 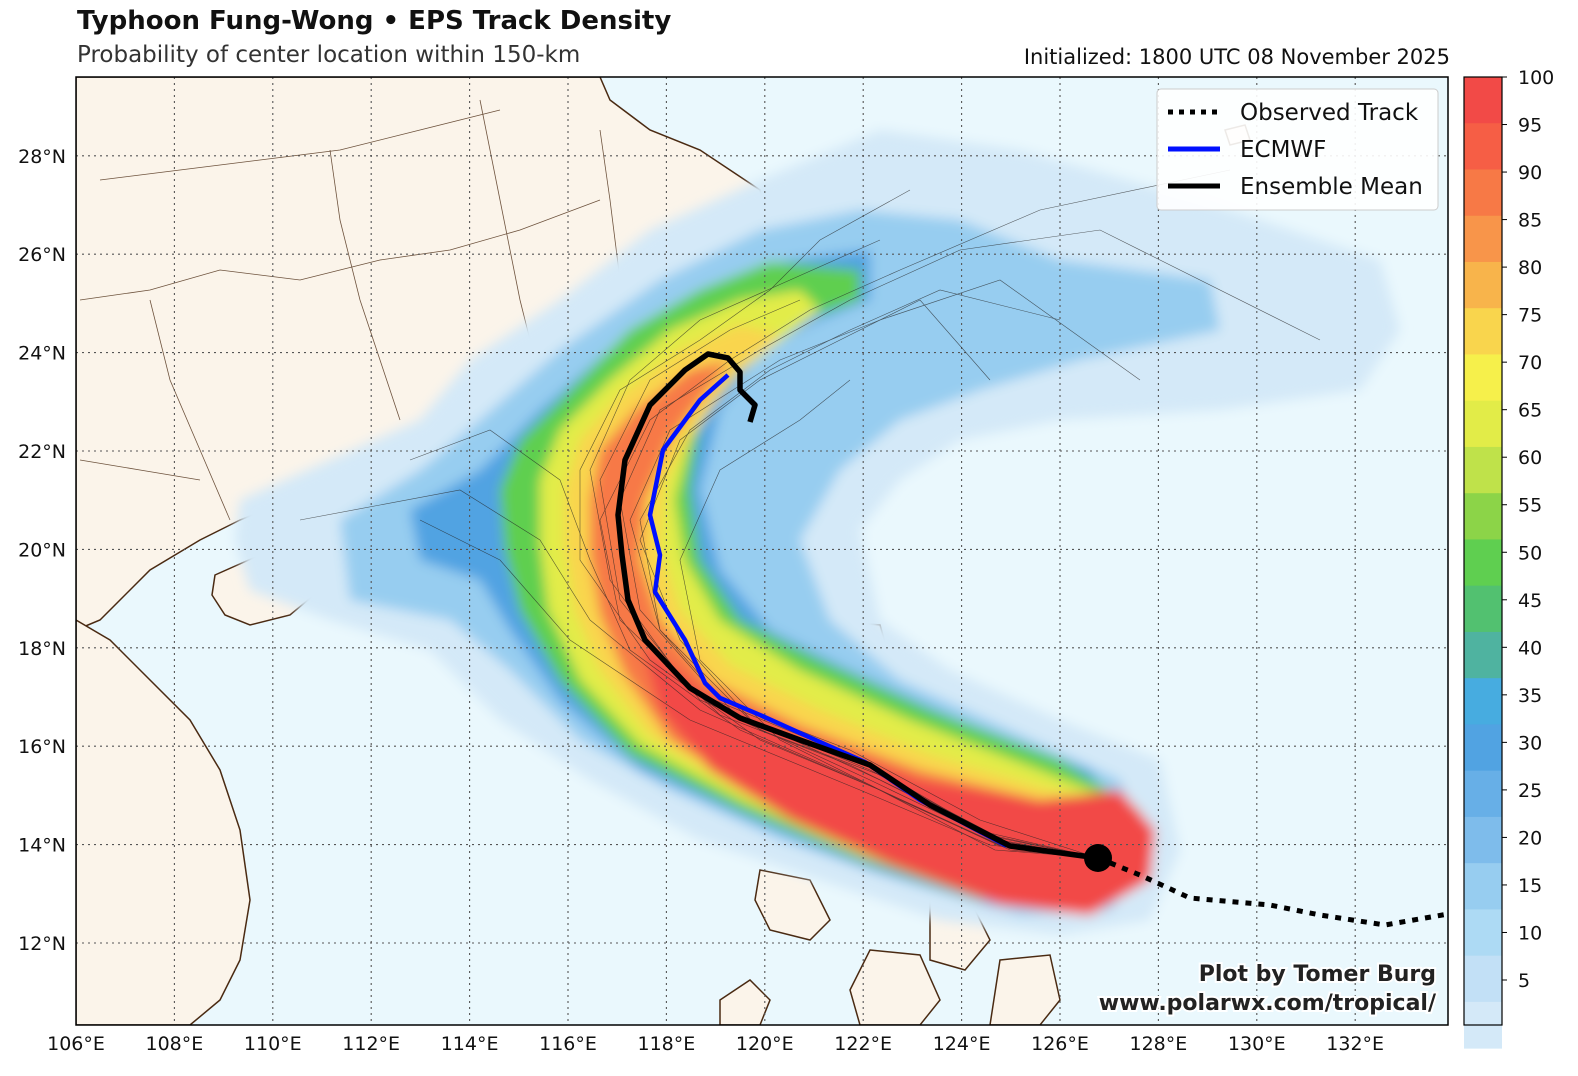 I want to click on lat-tick-label: 14°N, so click(x=42, y=846).